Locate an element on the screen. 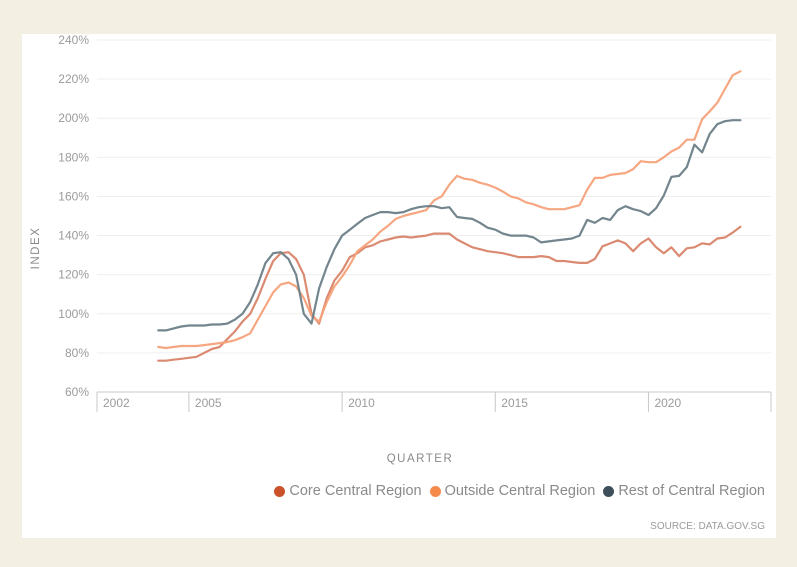 The width and height of the screenshot is (797, 567). x-tick-label: 2015 is located at coordinates (514, 403).